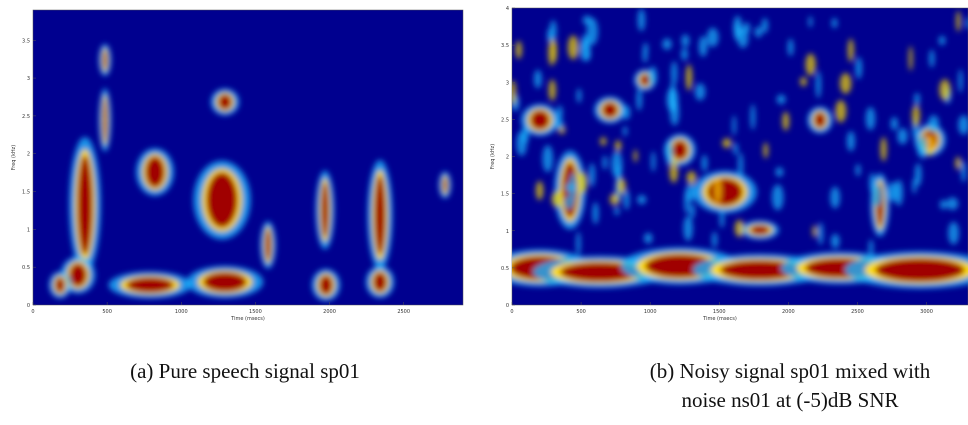  What do you see at coordinates (650, 312) in the screenshot?
I see `x-tick-label: 1000` at bounding box center [650, 312].